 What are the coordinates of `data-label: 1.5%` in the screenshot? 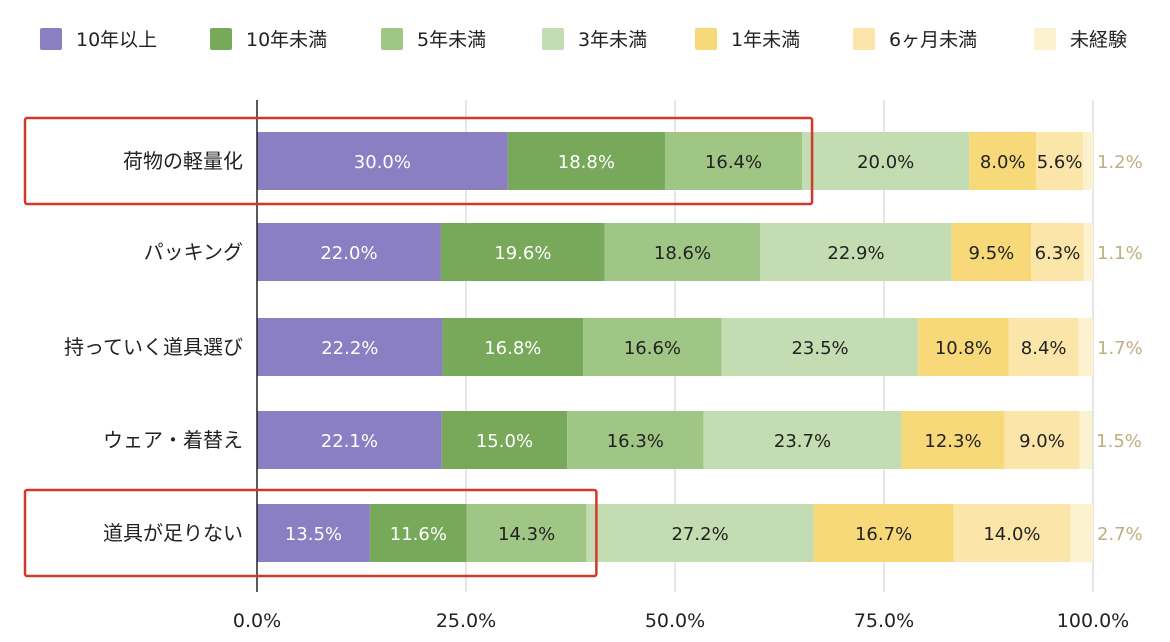 It's located at (1119, 441).